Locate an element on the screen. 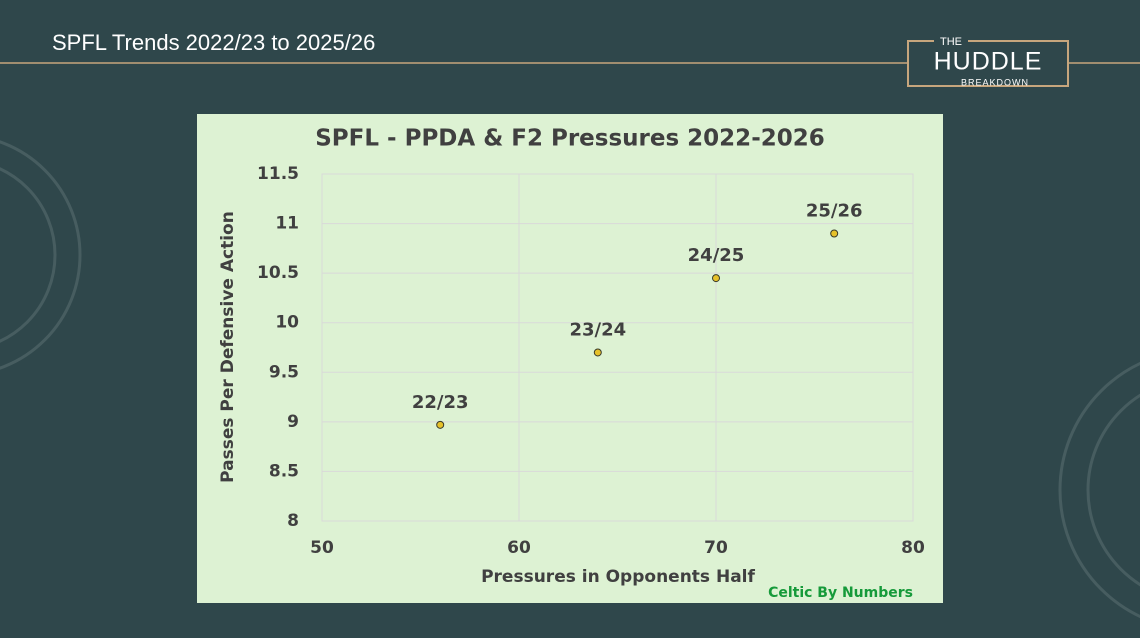  header-title: SPFL Trends 2022/23 to 2025/26 is located at coordinates (213, 42).